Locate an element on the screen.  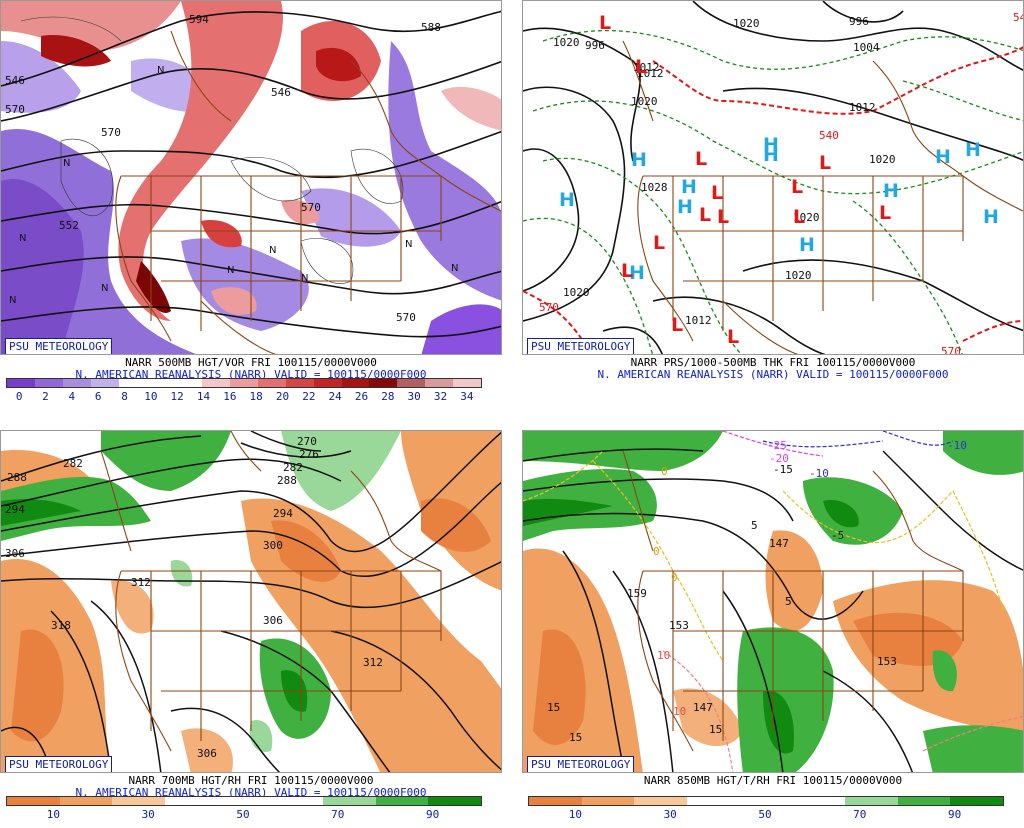
svg-text: 288 is located at coordinates (17, 477).